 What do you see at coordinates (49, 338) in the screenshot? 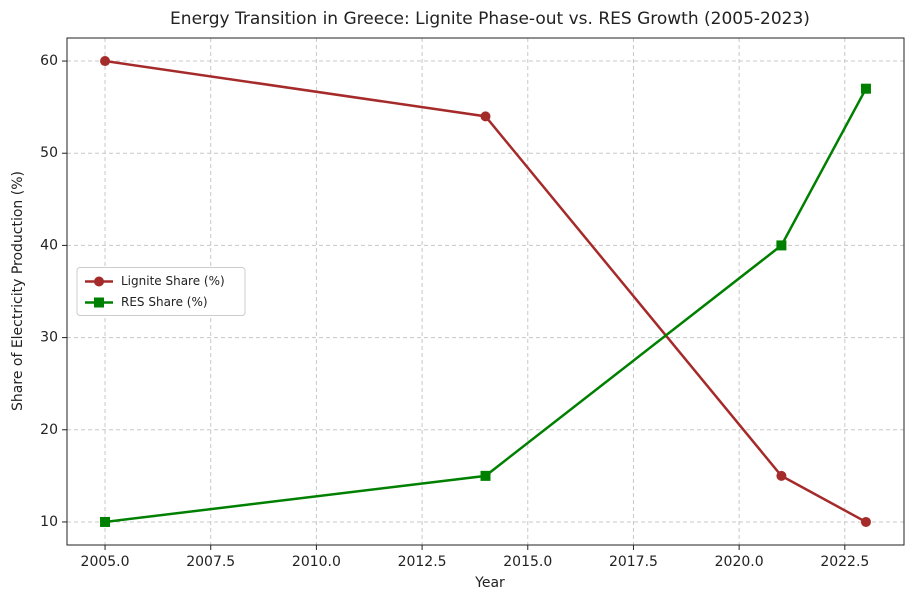
I see `y-tick-label: 30` at bounding box center [49, 338].